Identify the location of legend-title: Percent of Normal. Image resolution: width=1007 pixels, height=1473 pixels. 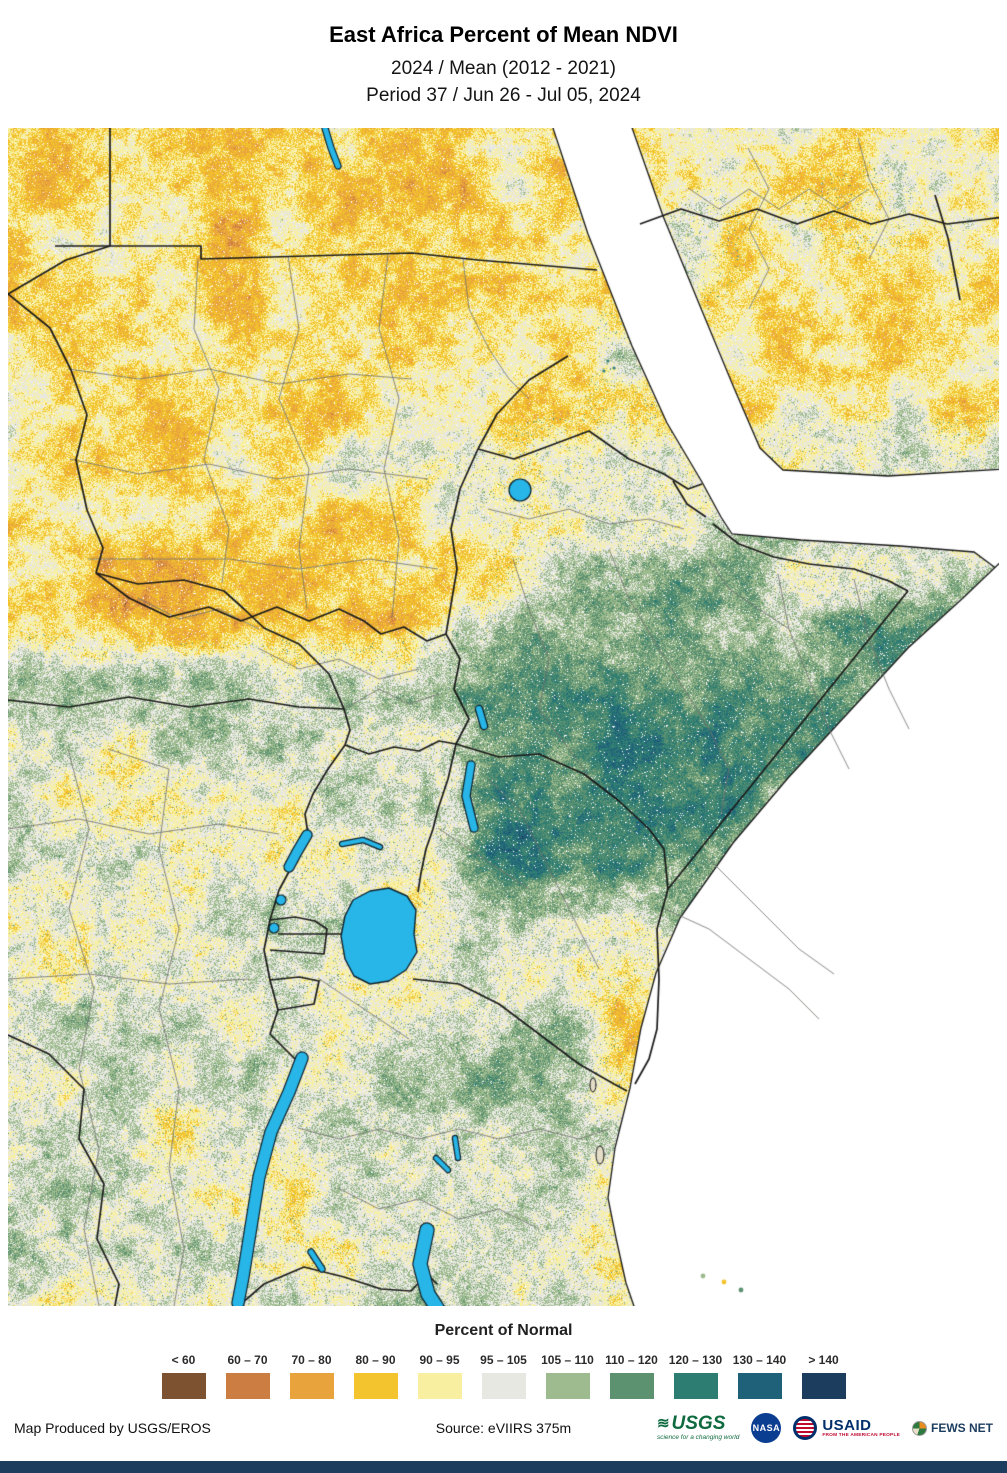
(503, 1330).